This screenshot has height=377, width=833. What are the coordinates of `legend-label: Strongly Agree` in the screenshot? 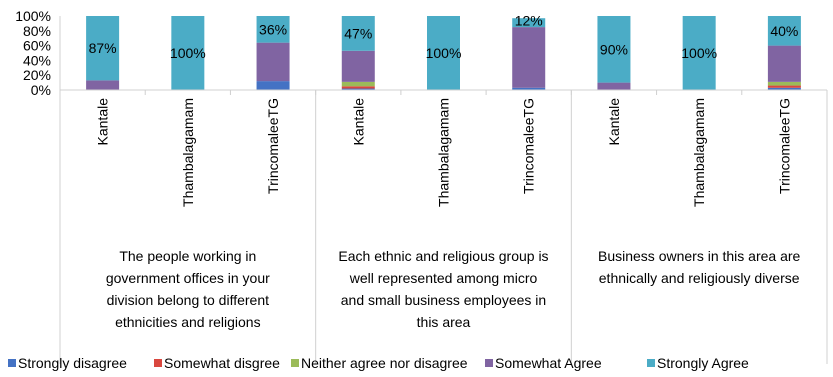 It's located at (703, 363).